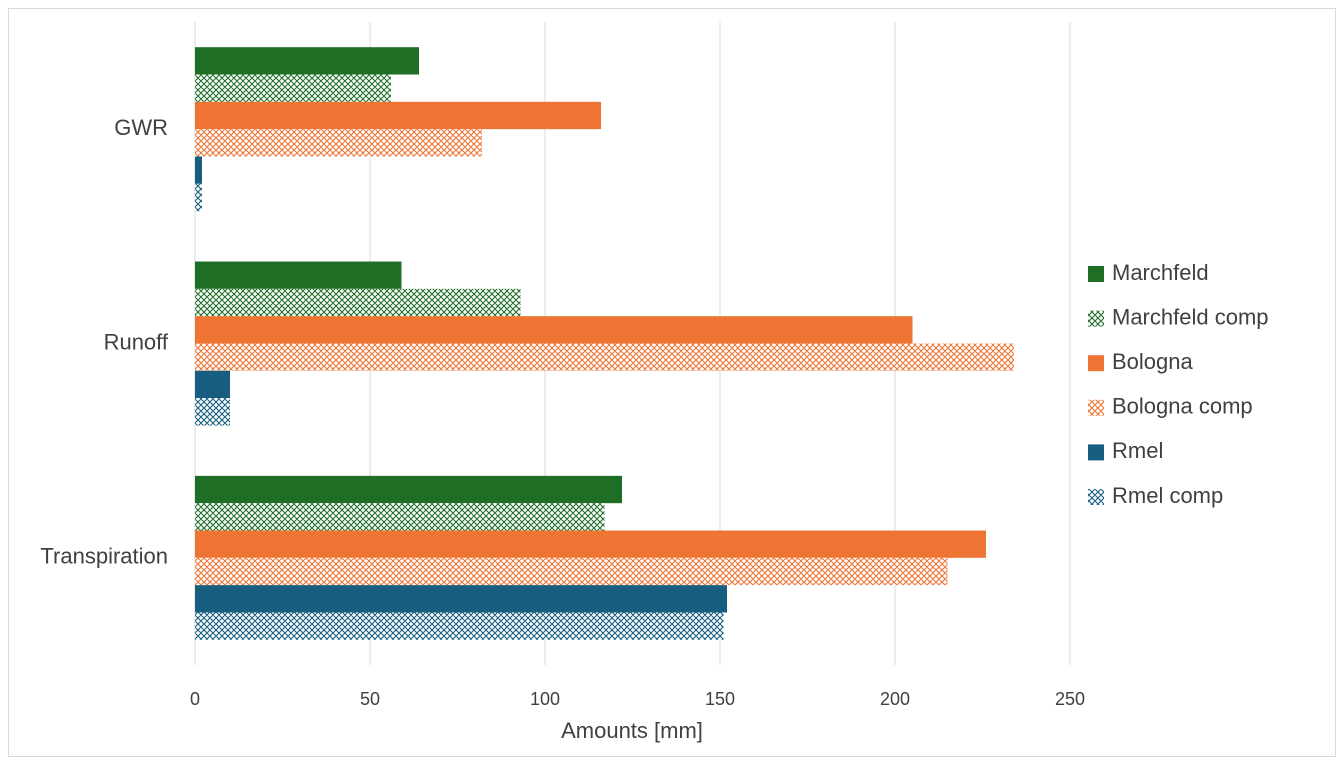  Describe the element at coordinates (141, 127) in the screenshot. I see `y-tick-label: GWR` at that location.